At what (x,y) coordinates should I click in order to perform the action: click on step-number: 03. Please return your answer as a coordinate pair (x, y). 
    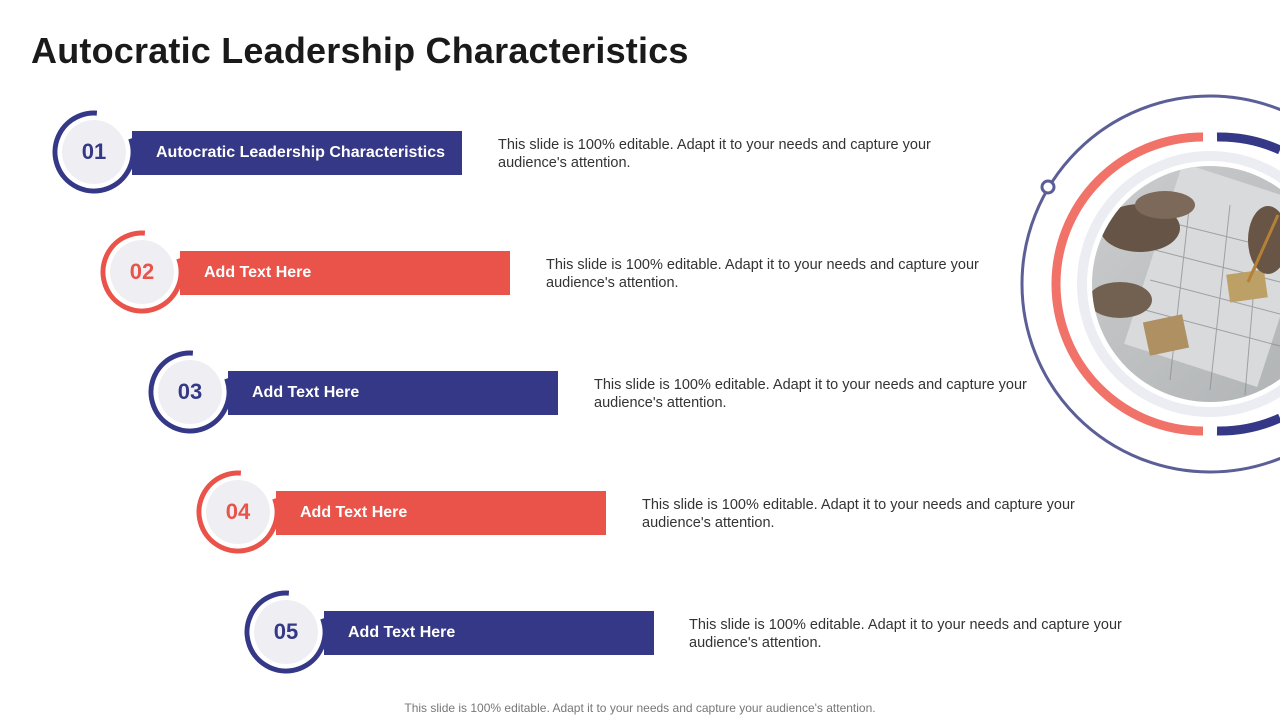
    Looking at the image, I should click on (190, 392).